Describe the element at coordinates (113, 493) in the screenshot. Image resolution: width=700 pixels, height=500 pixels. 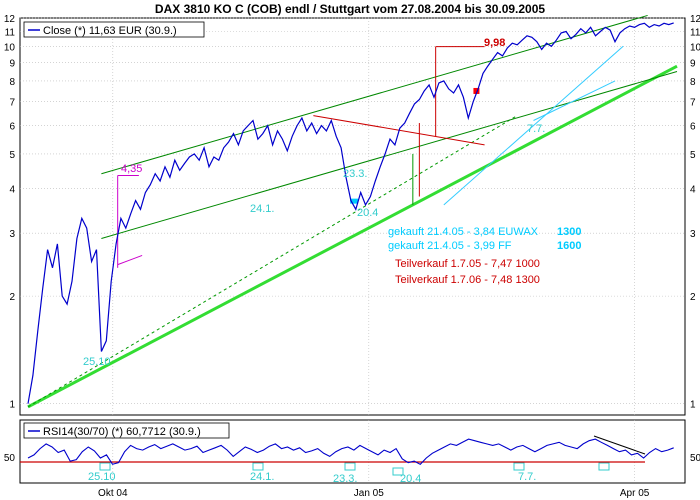
I see `xtick-0: Okt 04` at that location.